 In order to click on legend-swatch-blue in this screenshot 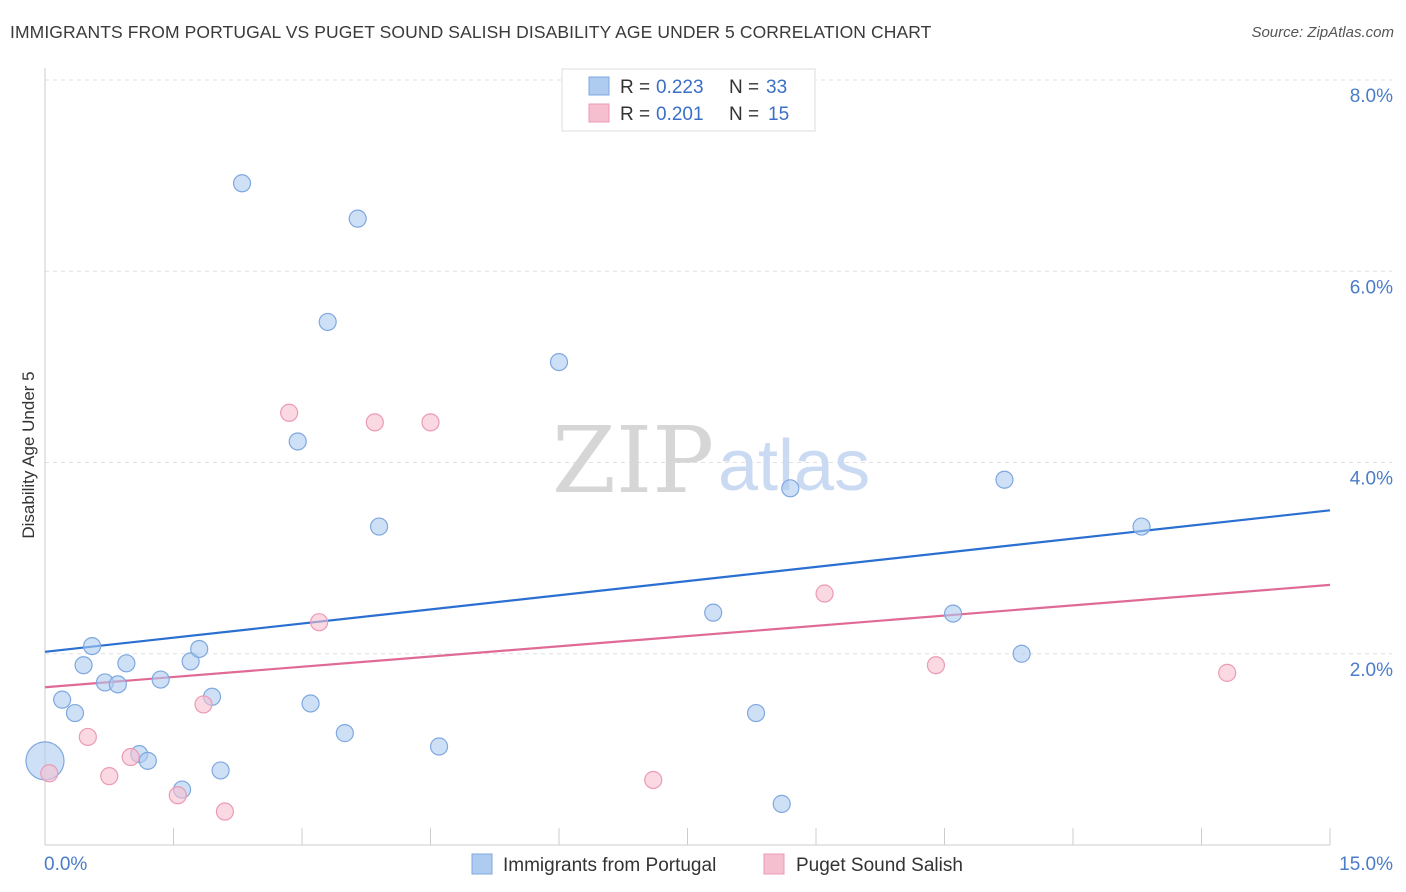, I will do `click(599, 86)`.